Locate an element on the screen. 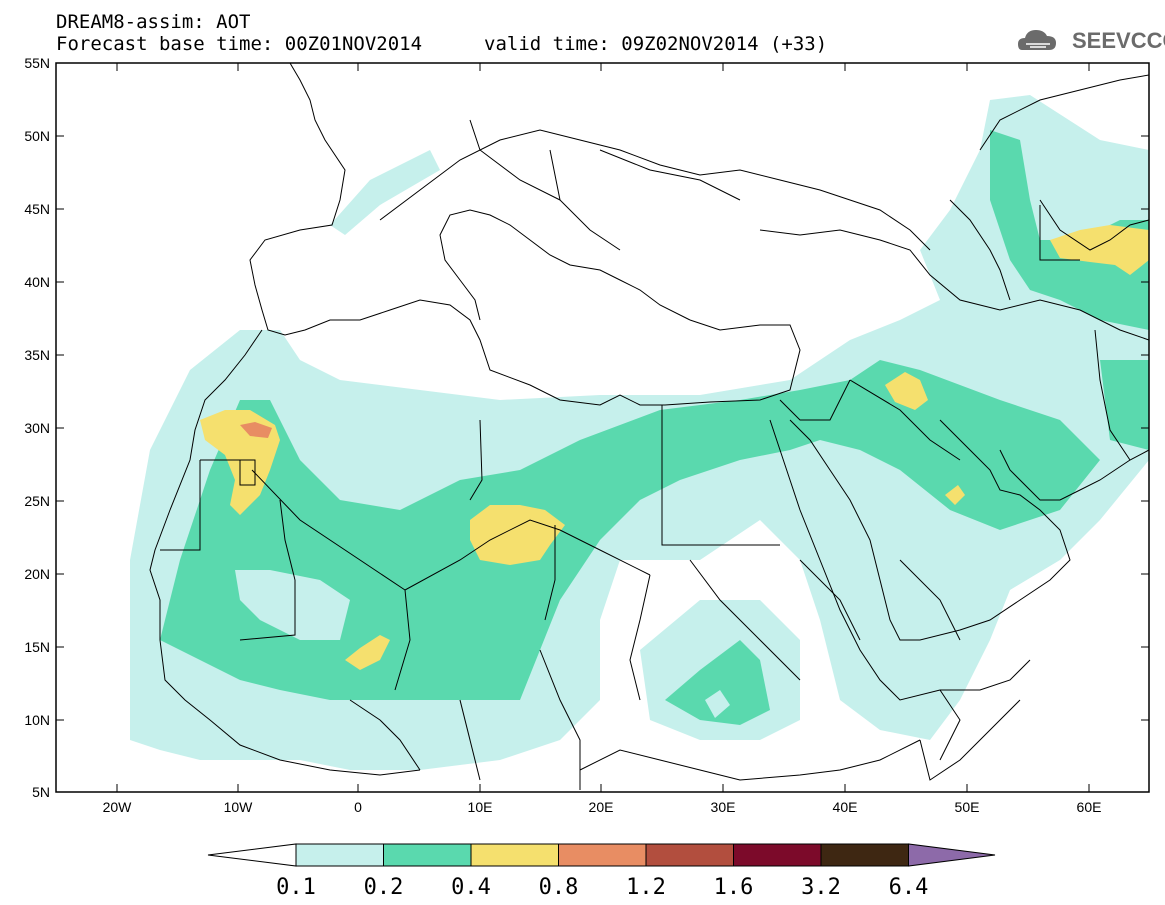 The image size is (1165, 905). lat-label: 50N is located at coordinates (37, 136).